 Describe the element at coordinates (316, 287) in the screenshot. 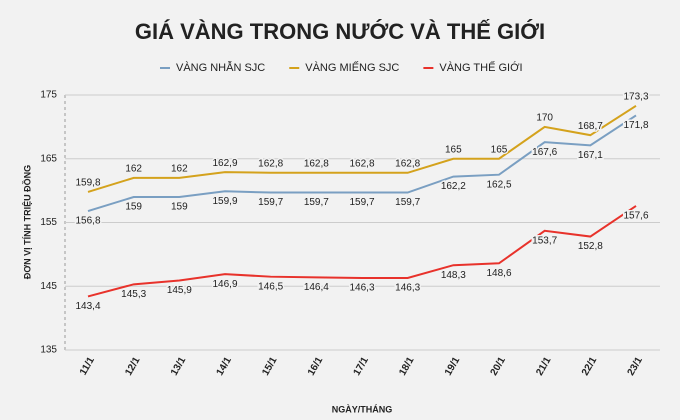

I see `data-label: 146,4` at that location.